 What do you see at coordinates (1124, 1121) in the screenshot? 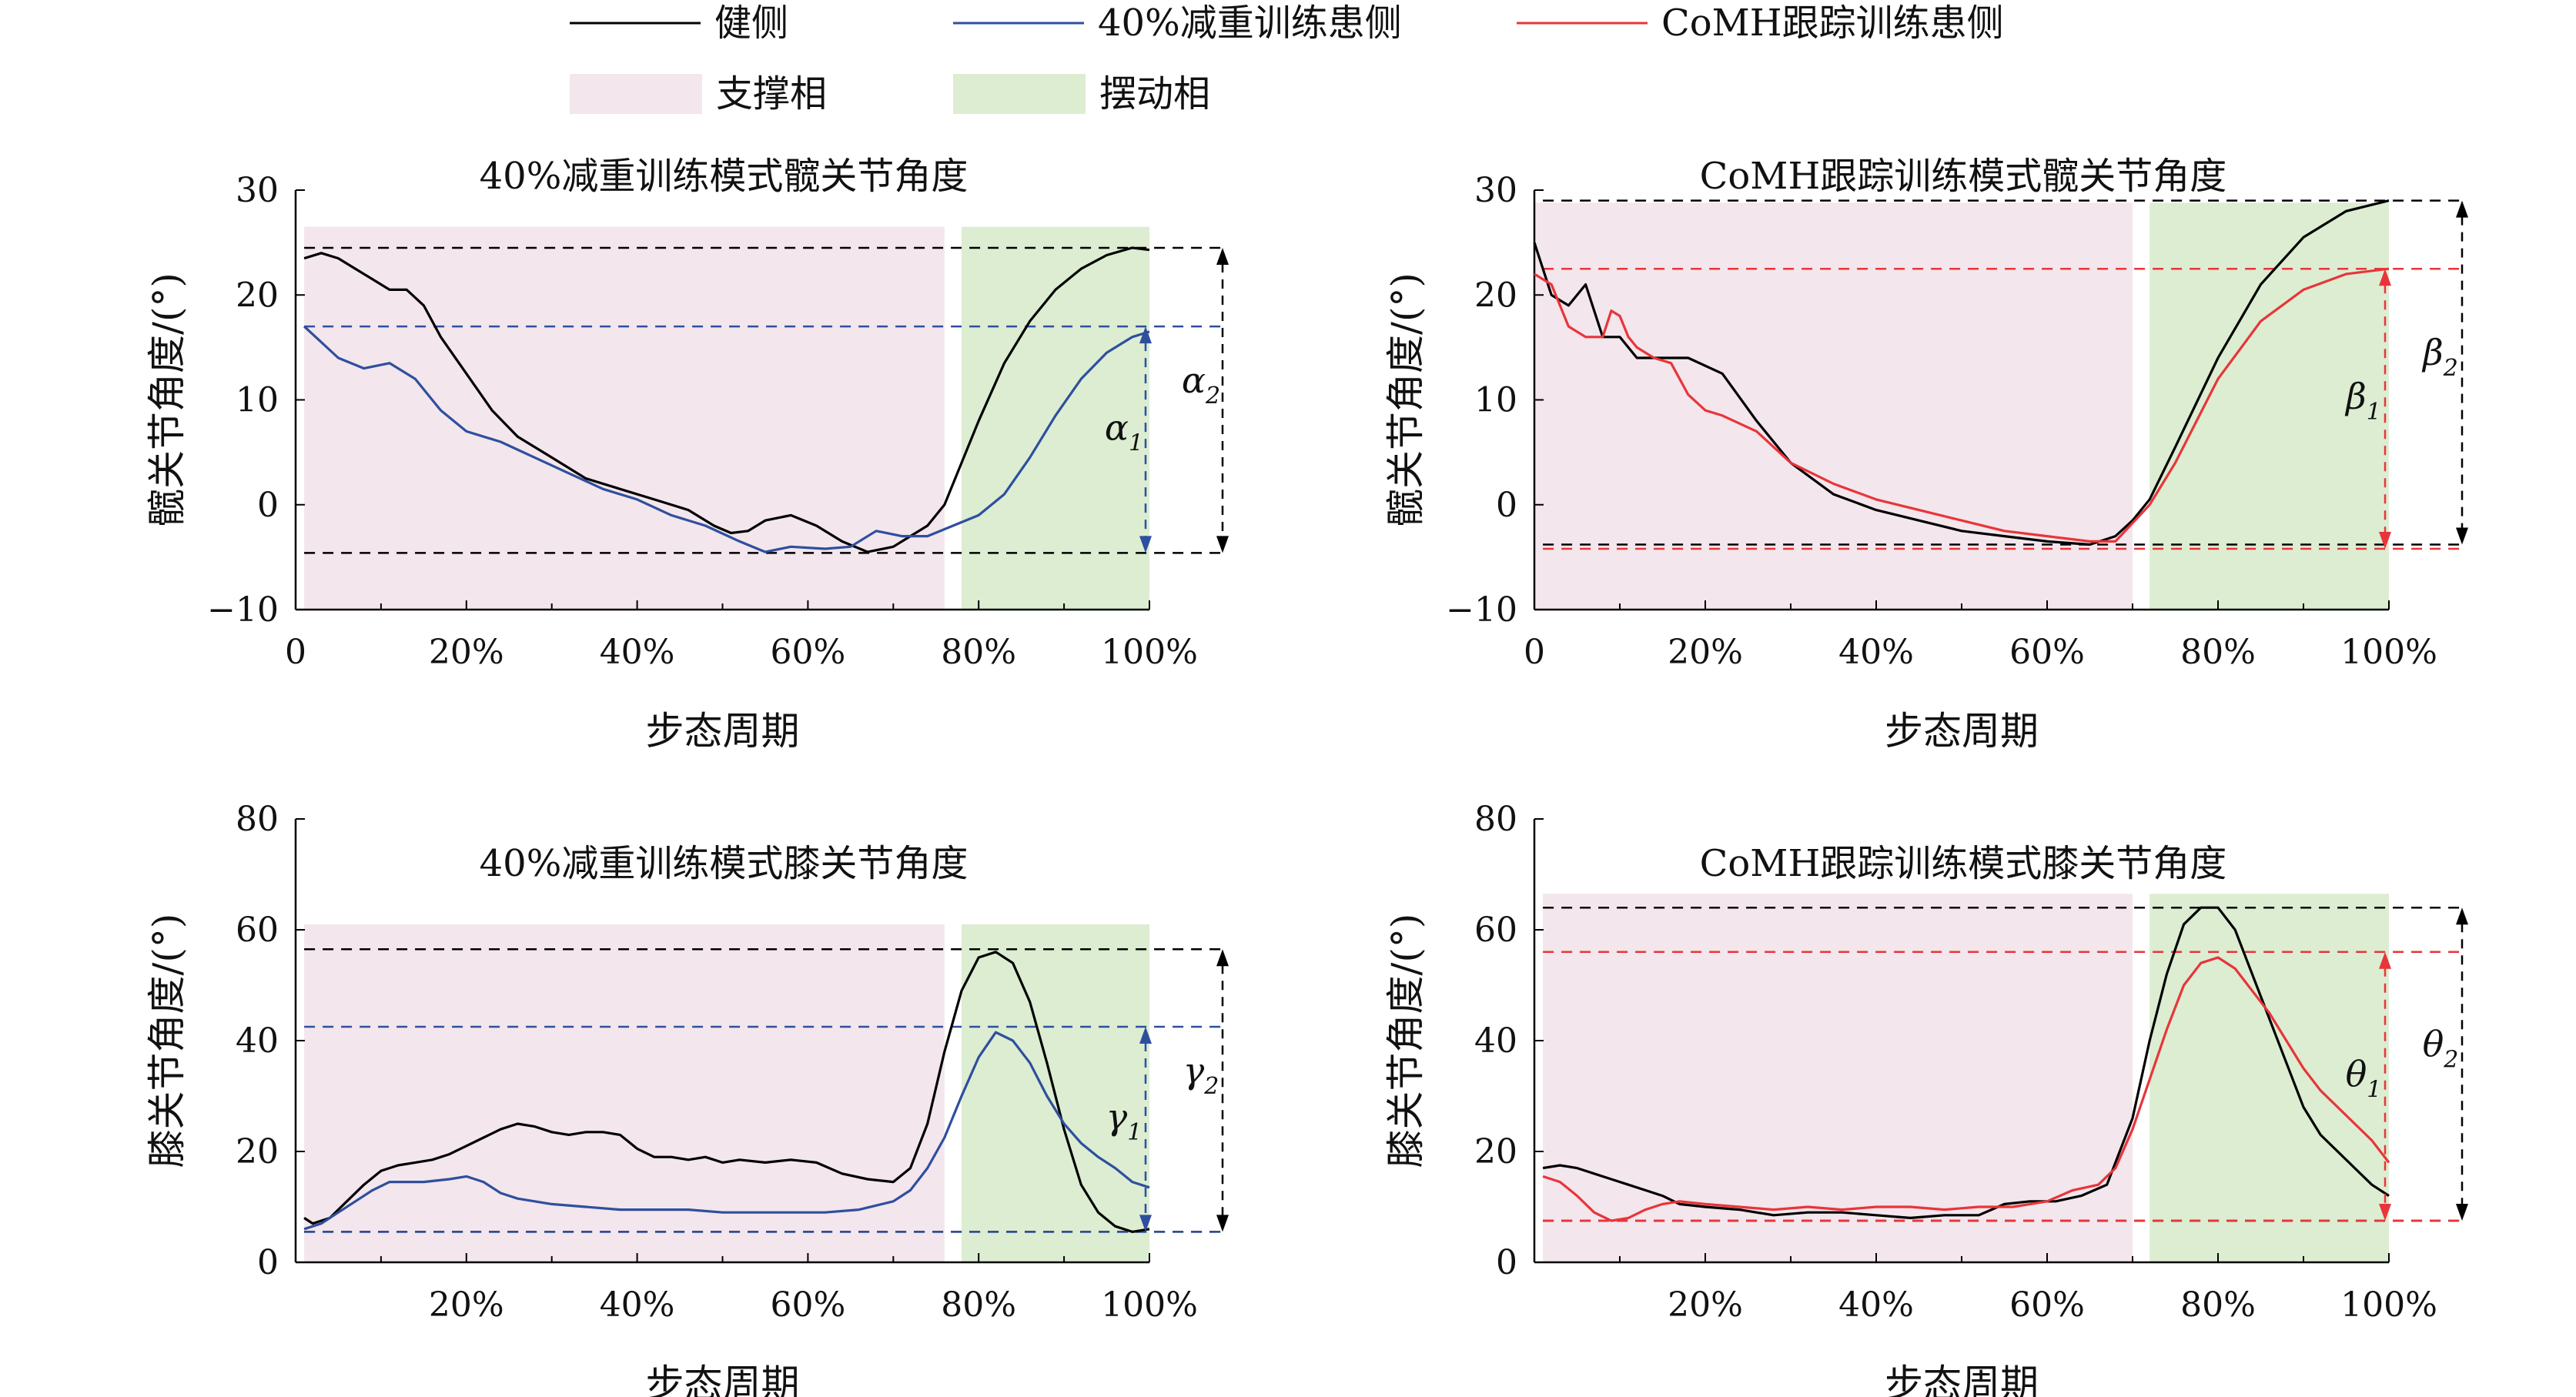
I see `range-label: γ1` at bounding box center [1124, 1121].